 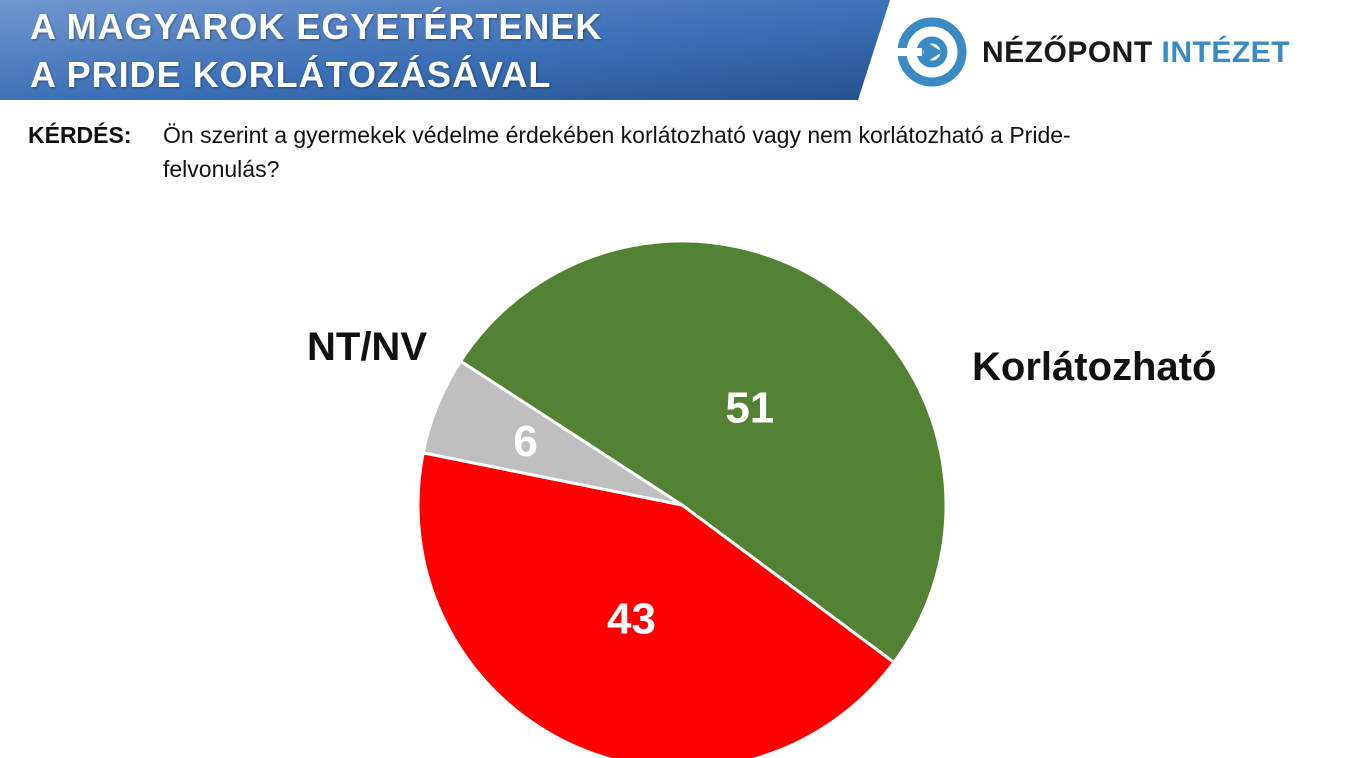 I want to click on data-label-slice-nem-korlatozhato: 43, so click(x=631, y=618).